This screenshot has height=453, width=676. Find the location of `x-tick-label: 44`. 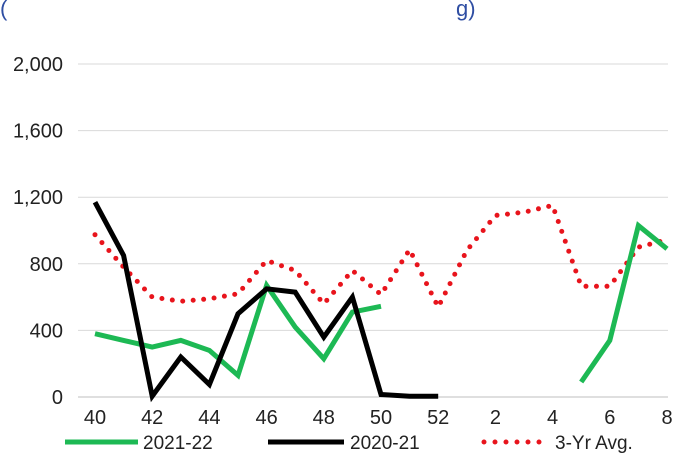

x-tick-label: 44 is located at coordinates (209, 418).